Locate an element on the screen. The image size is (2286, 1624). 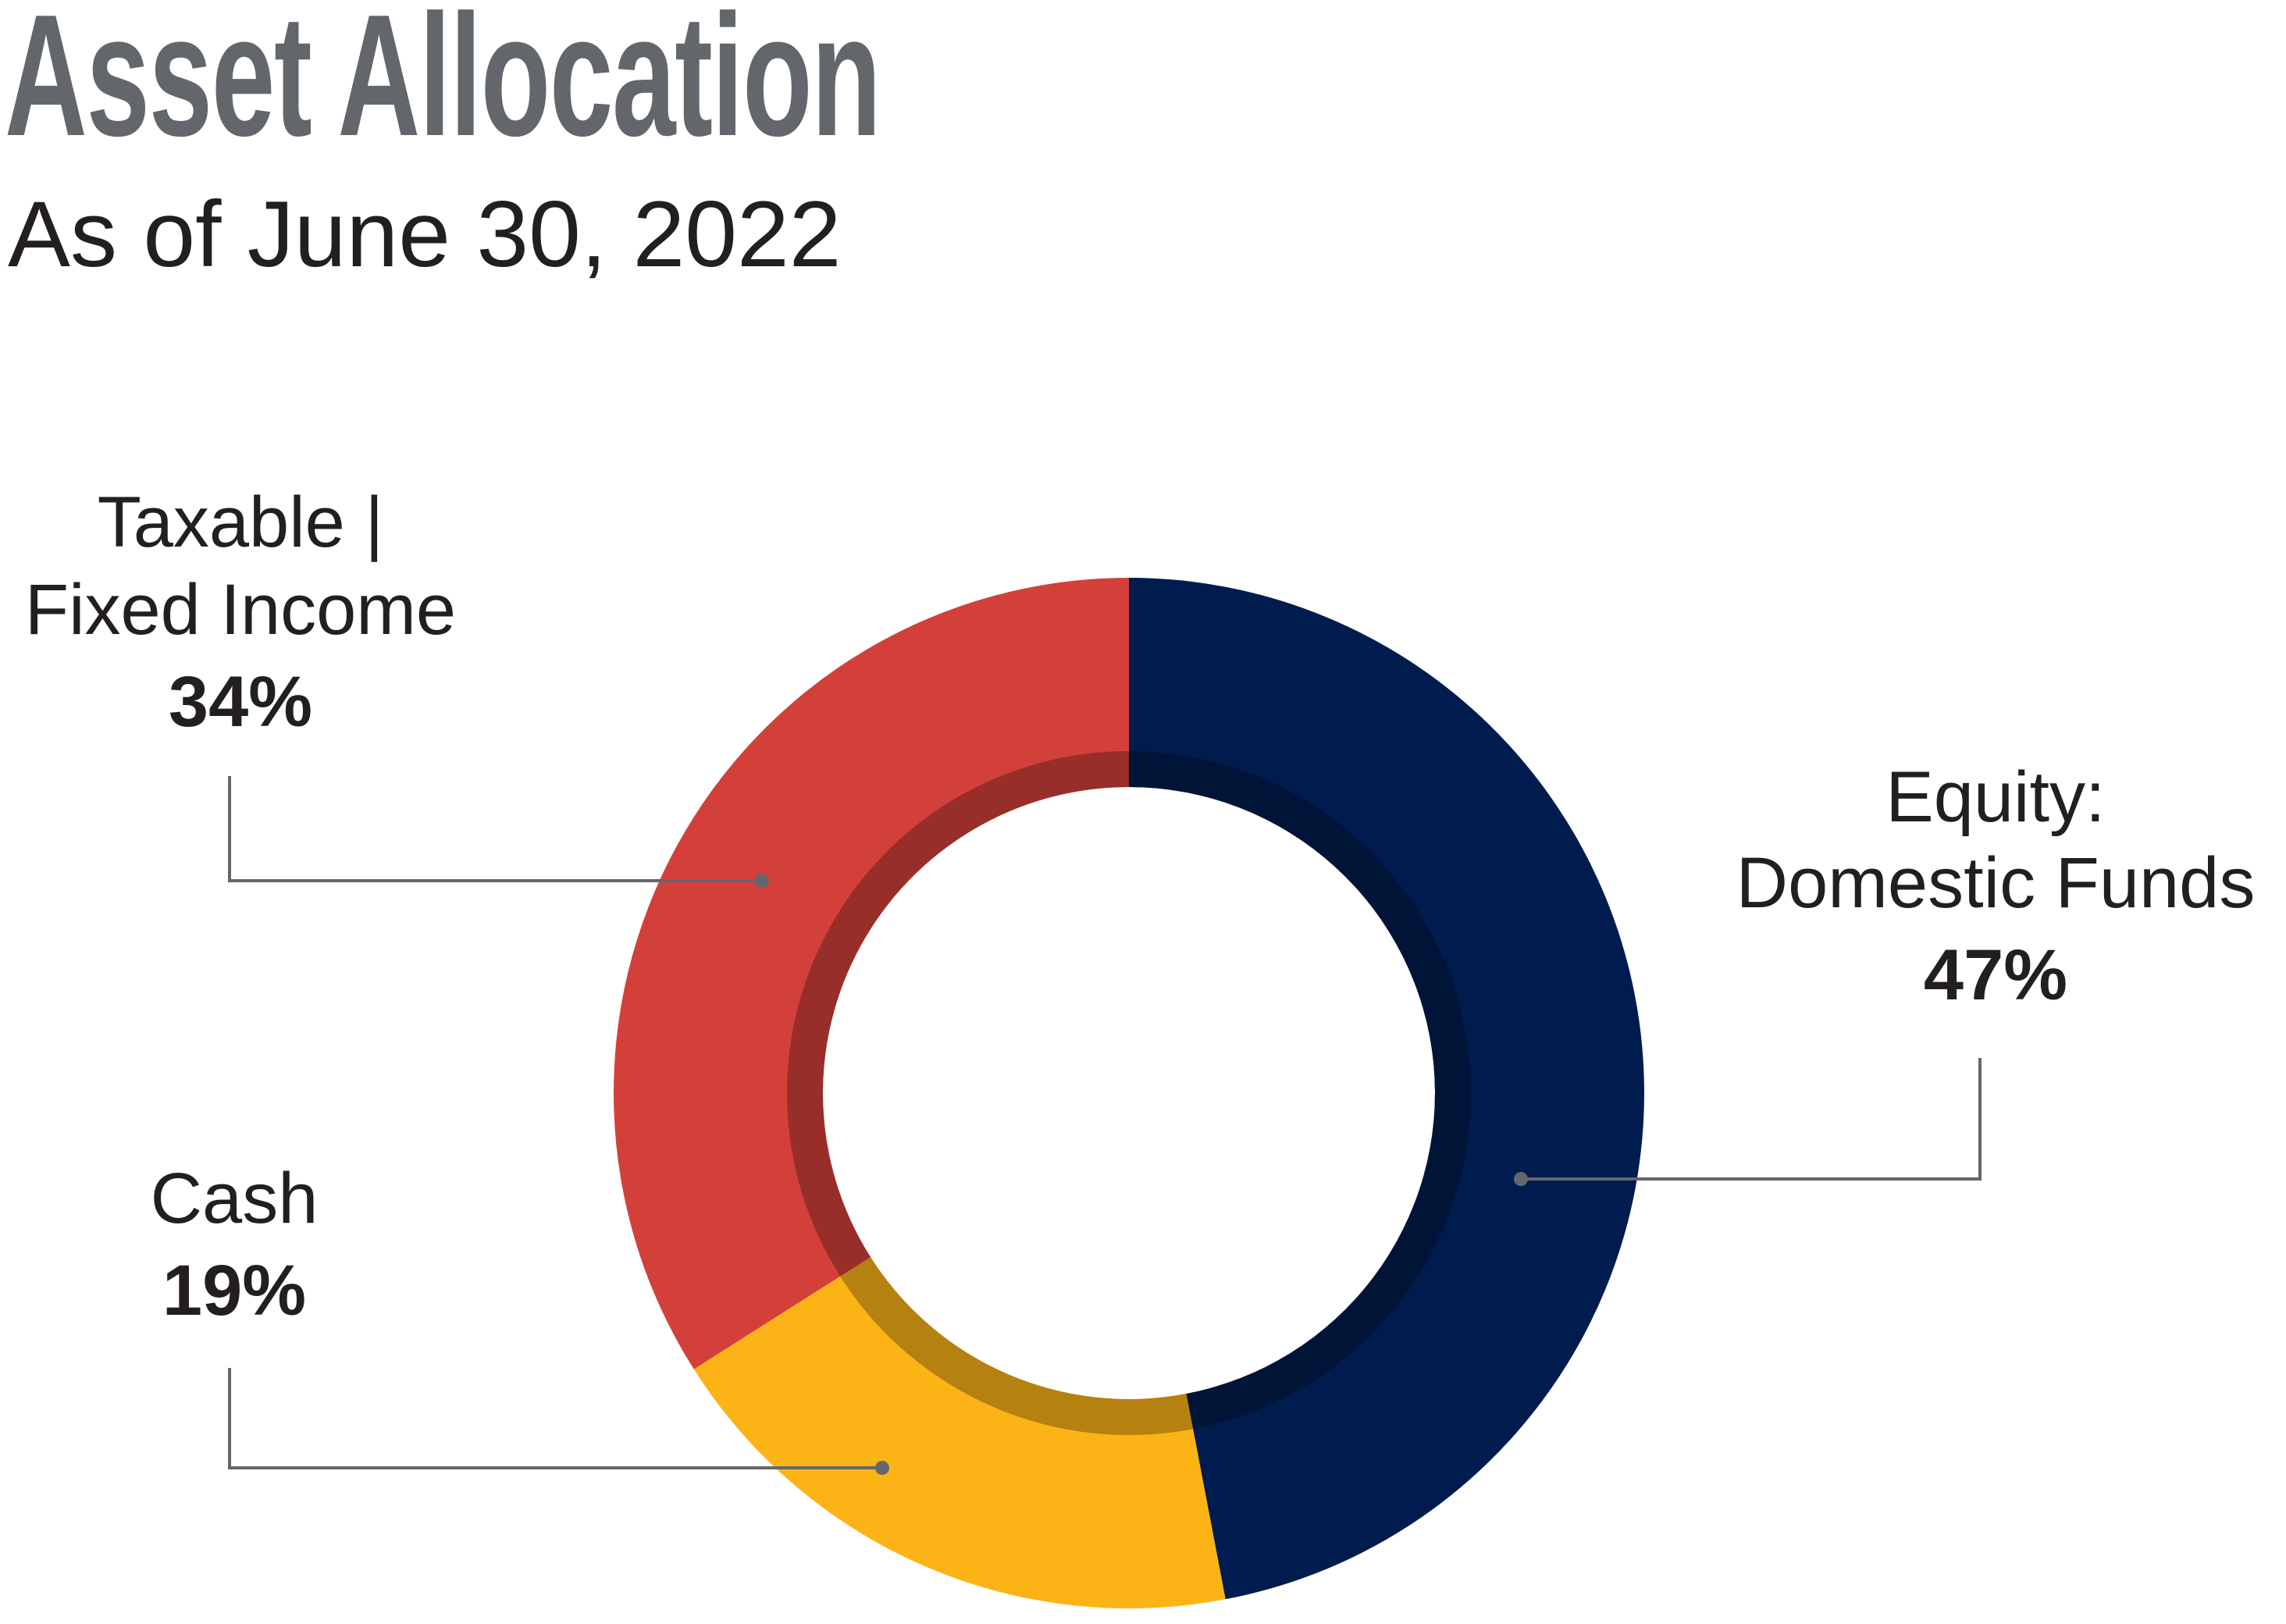
slice-value-label-0: 47% is located at coordinates (1995, 975).